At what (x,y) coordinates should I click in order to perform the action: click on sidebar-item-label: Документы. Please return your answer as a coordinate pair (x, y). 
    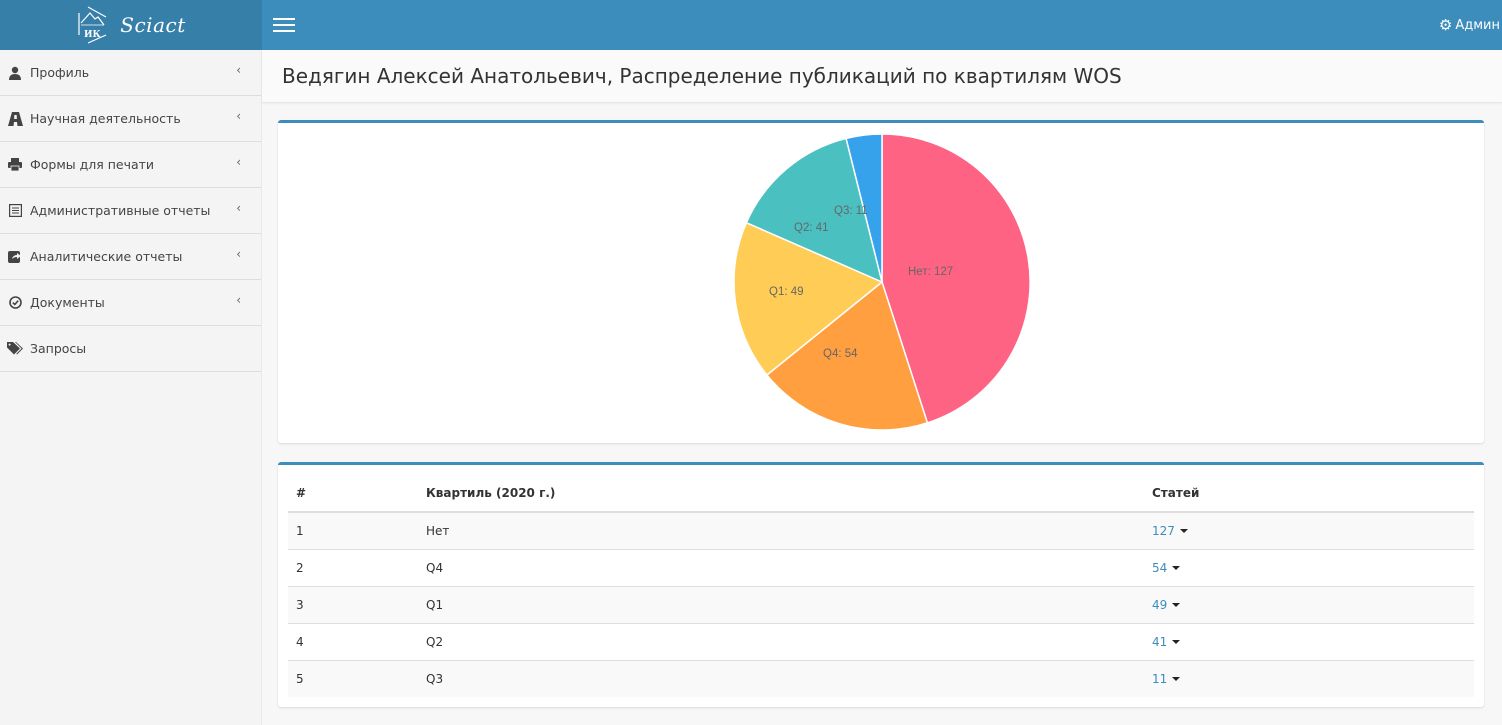
    Looking at the image, I should click on (67, 302).